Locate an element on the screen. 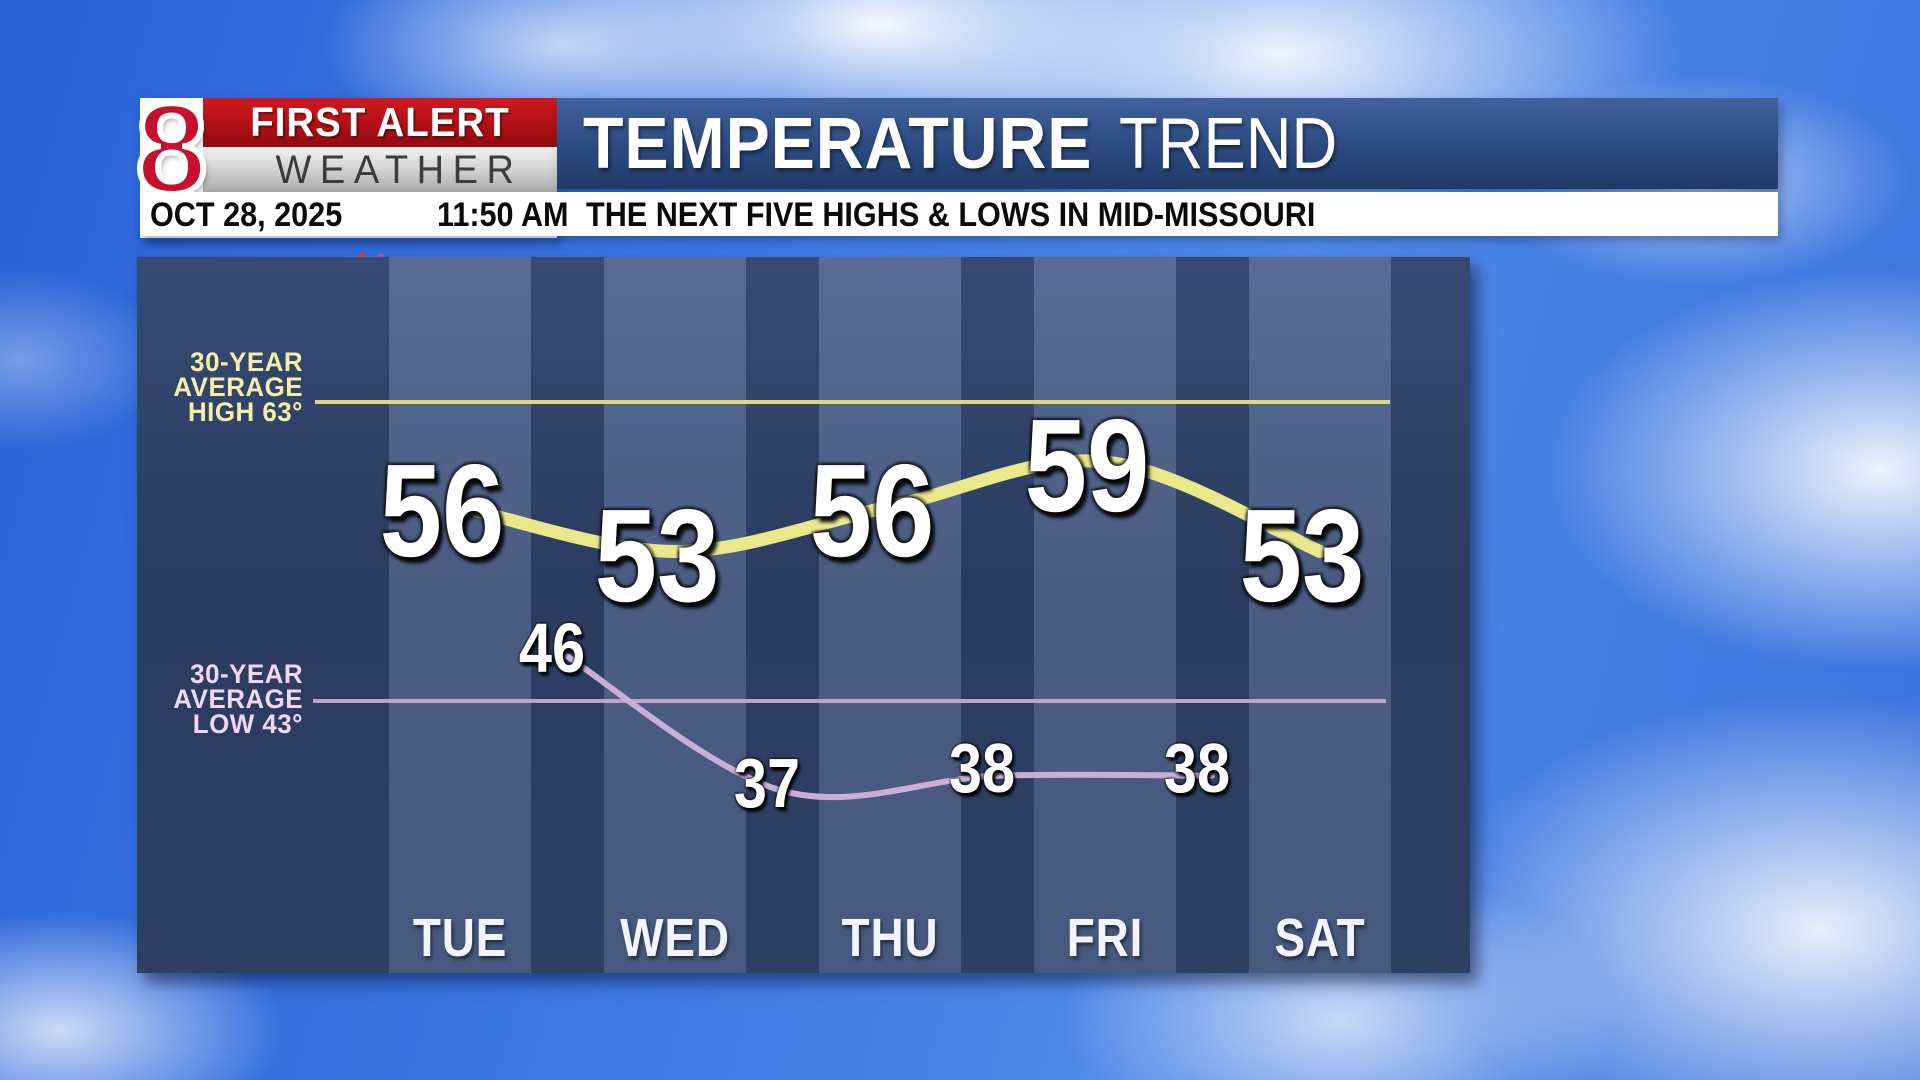 The width and height of the screenshot is (1920, 1080). day-label-sat: SAT is located at coordinates (1320, 938).